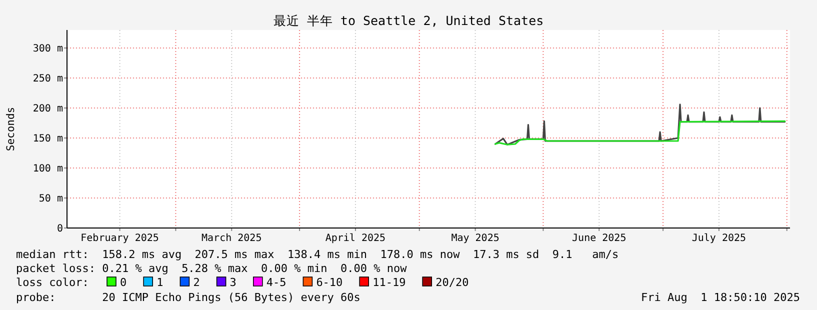  What do you see at coordinates (599, 238) in the screenshot?
I see `x-tick-label: June 2025` at bounding box center [599, 238].